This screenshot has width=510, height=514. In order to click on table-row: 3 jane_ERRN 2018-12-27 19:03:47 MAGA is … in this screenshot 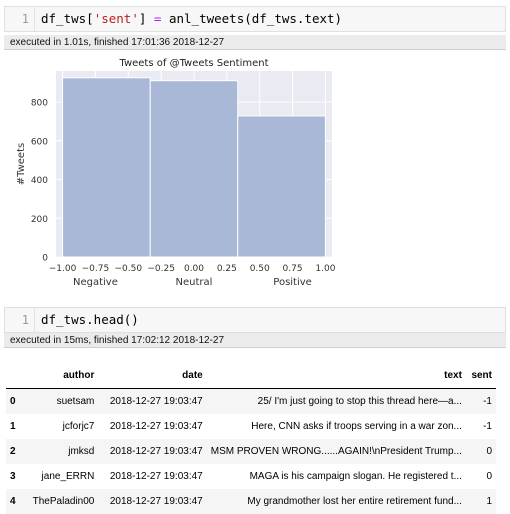, I will do `click(251, 476)`.